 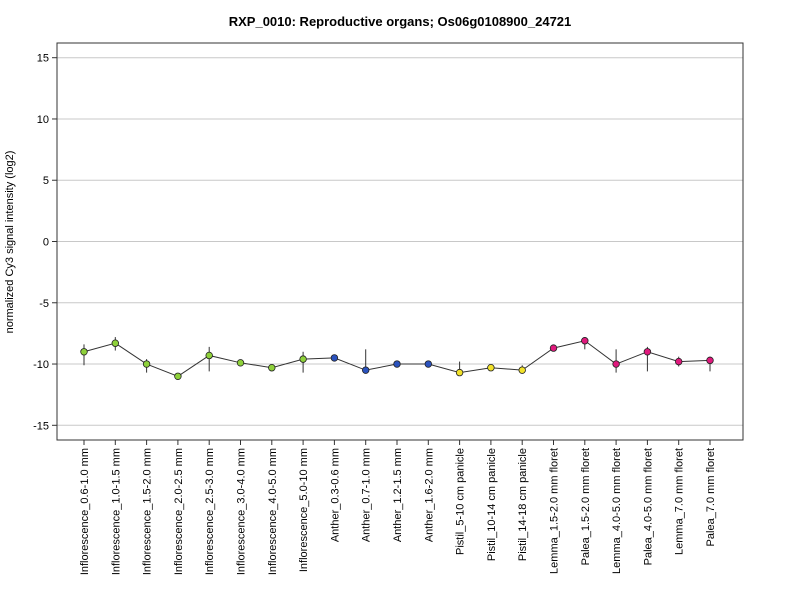 I want to click on y-tick-label: -10, so click(x=41, y=365).